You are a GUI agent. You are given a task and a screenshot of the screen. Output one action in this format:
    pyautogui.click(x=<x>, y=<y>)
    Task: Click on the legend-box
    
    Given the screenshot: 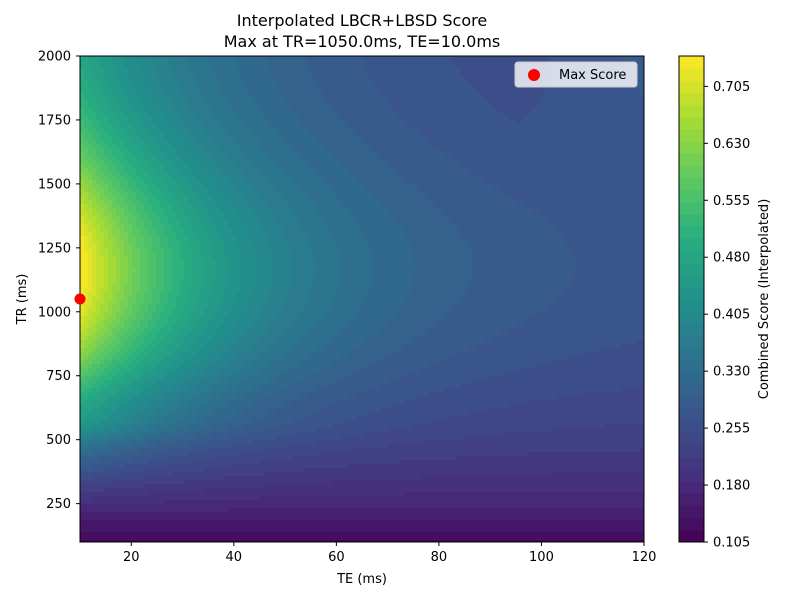 What is the action you would take?
    pyautogui.click(x=576, y=74)
    